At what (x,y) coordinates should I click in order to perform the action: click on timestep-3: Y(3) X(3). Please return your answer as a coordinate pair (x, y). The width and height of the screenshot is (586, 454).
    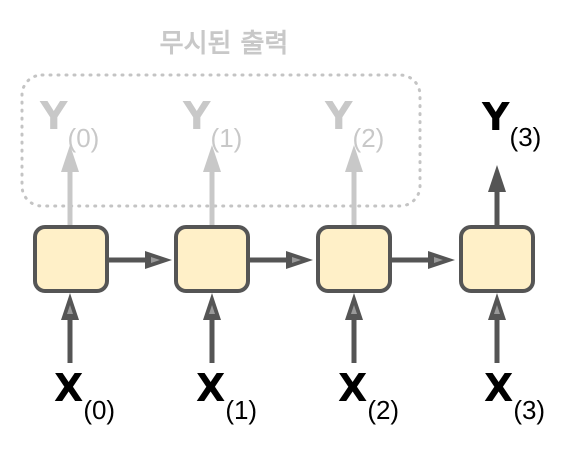
    Looking at the image, I should click on (502, 260).